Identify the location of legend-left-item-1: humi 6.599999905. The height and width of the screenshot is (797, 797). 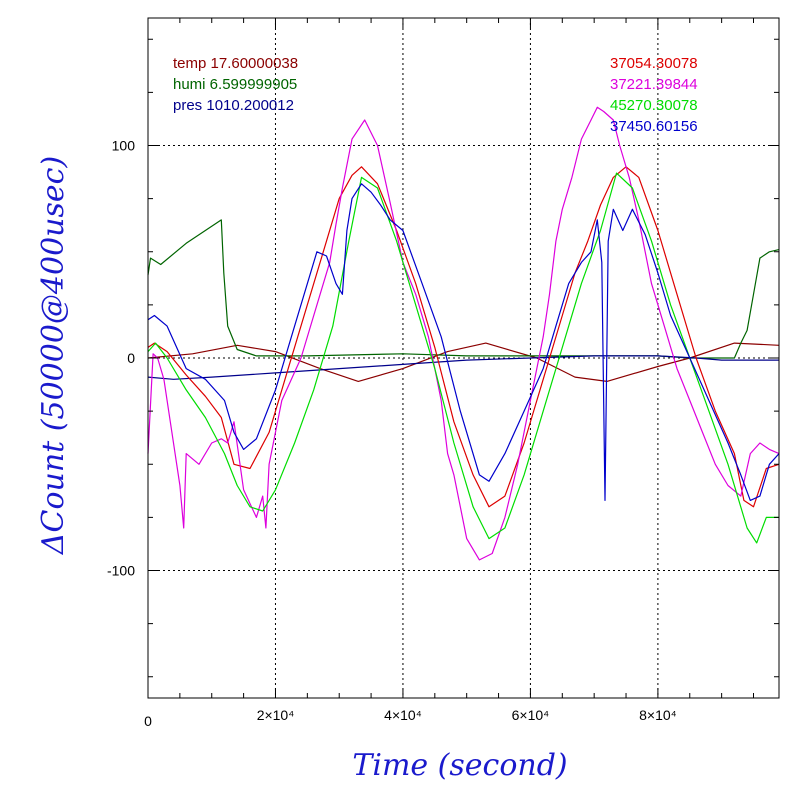
(235, 84).